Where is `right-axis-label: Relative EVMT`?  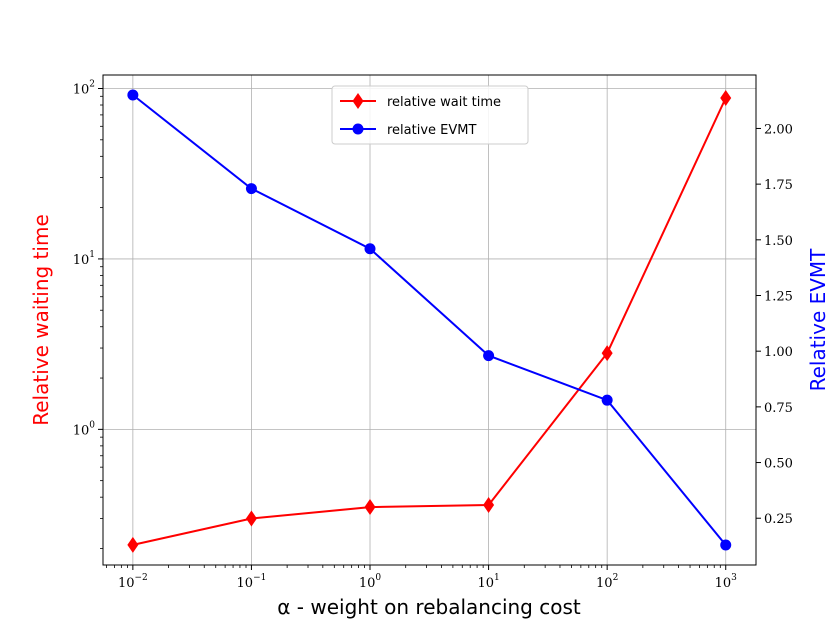 right-axis-label: Relative EVMT is located at coordinates (818, 320).